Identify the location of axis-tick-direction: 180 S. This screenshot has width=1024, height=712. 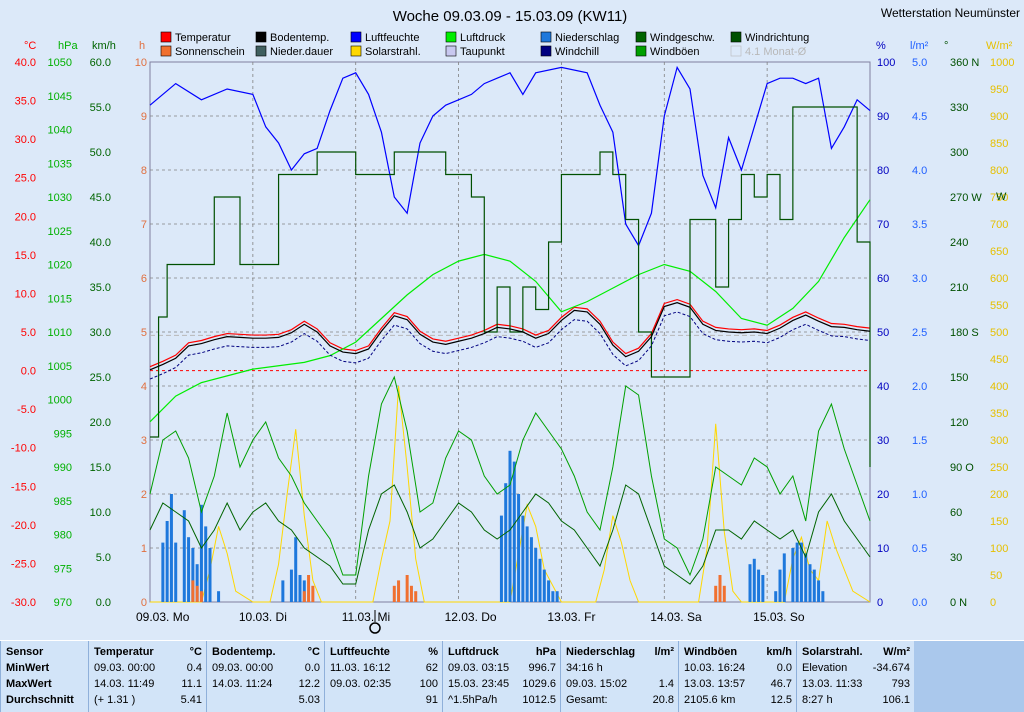
(964, 333).